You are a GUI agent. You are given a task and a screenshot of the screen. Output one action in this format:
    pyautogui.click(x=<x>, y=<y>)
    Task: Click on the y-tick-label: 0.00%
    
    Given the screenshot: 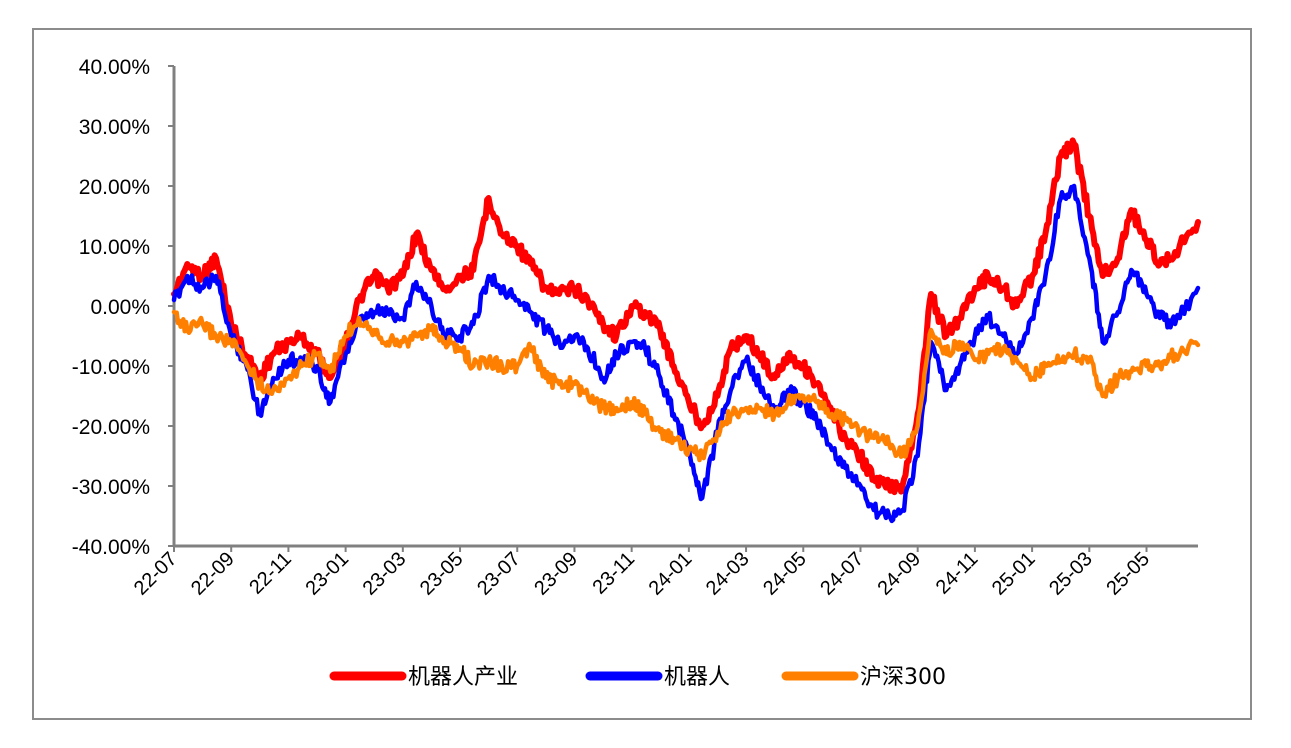 What is the action you would take?
    pyautogui.click(x=120, y=307)
    